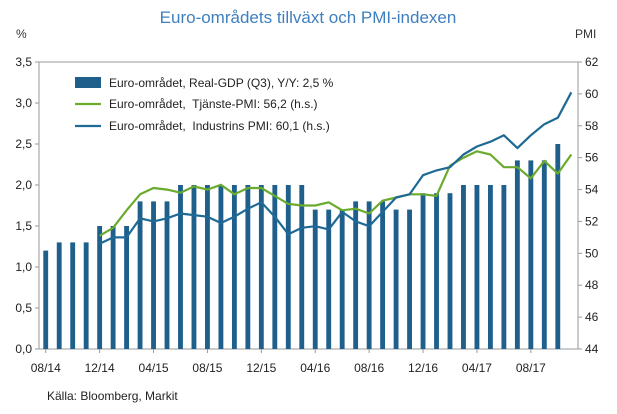 The width and height of the screenshot is (617, 414). I want to click on left-tick-label: 2,0, so click(23, 185).